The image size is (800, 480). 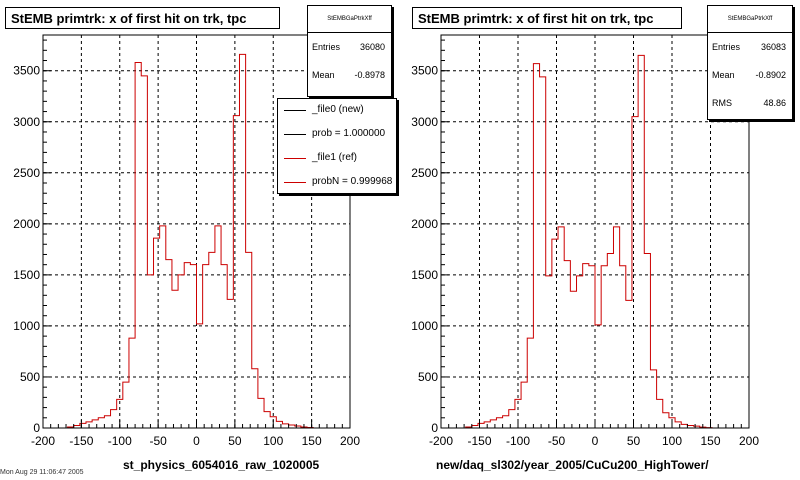 What do you see at coordinates (42, 472) in the screenshot?
I see `footer-timestamp: Mon Aug 29 11:06:47 2005` at bounding box center [42, 472].